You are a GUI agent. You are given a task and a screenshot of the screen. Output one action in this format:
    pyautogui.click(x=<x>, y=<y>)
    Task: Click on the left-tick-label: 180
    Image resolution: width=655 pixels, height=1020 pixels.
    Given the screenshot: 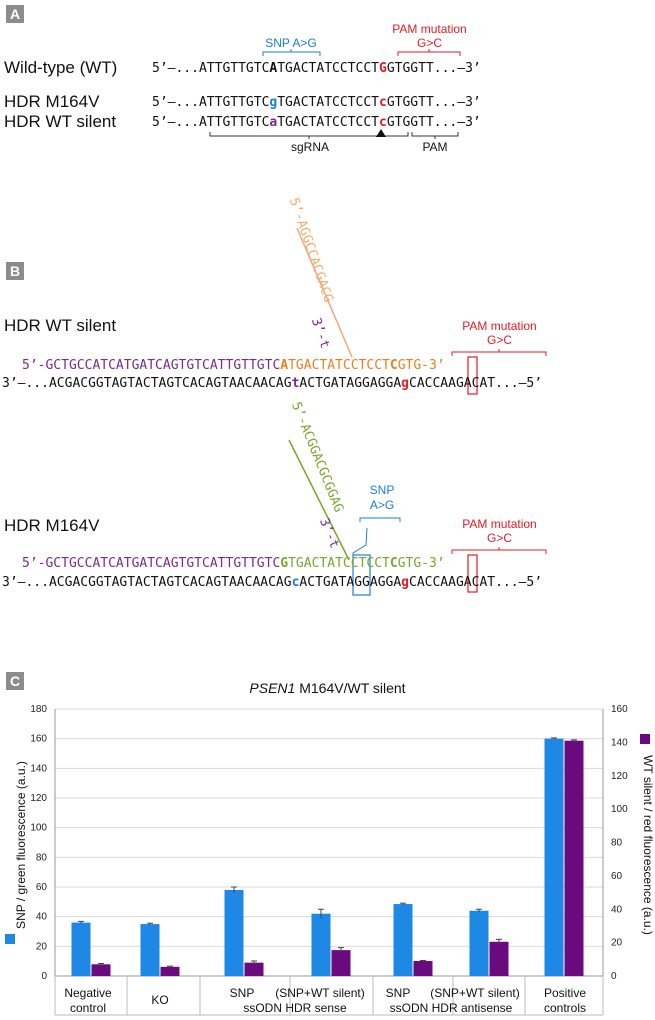 What is the action you would take?
    pyautogui.click(x=38, y=709)
    